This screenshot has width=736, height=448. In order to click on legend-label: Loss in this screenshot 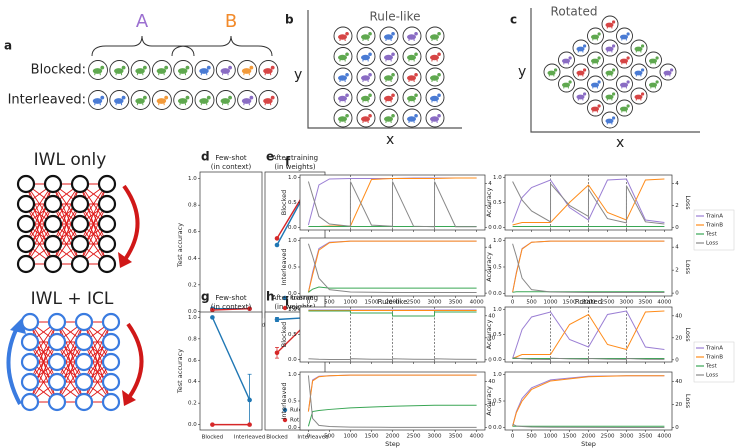, I will do `click(712, 244)`.